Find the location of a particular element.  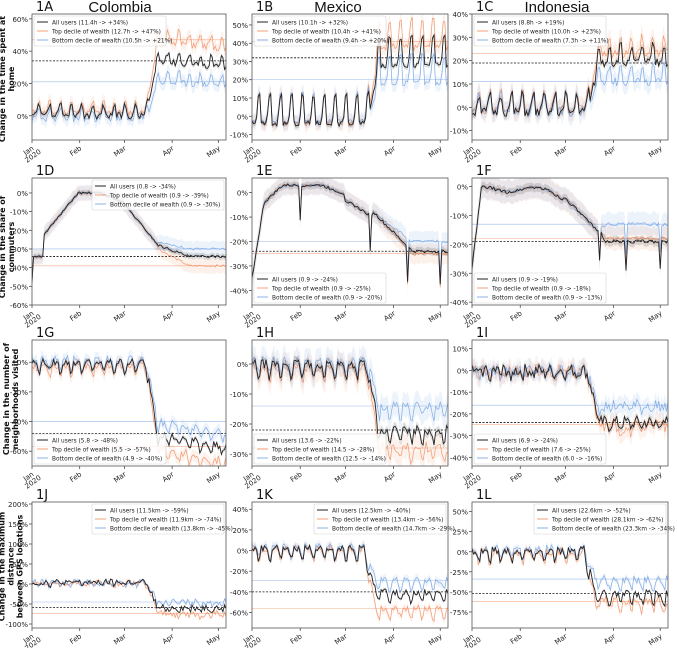

y-tick-label: -10% is located at coordinates (459, 132).